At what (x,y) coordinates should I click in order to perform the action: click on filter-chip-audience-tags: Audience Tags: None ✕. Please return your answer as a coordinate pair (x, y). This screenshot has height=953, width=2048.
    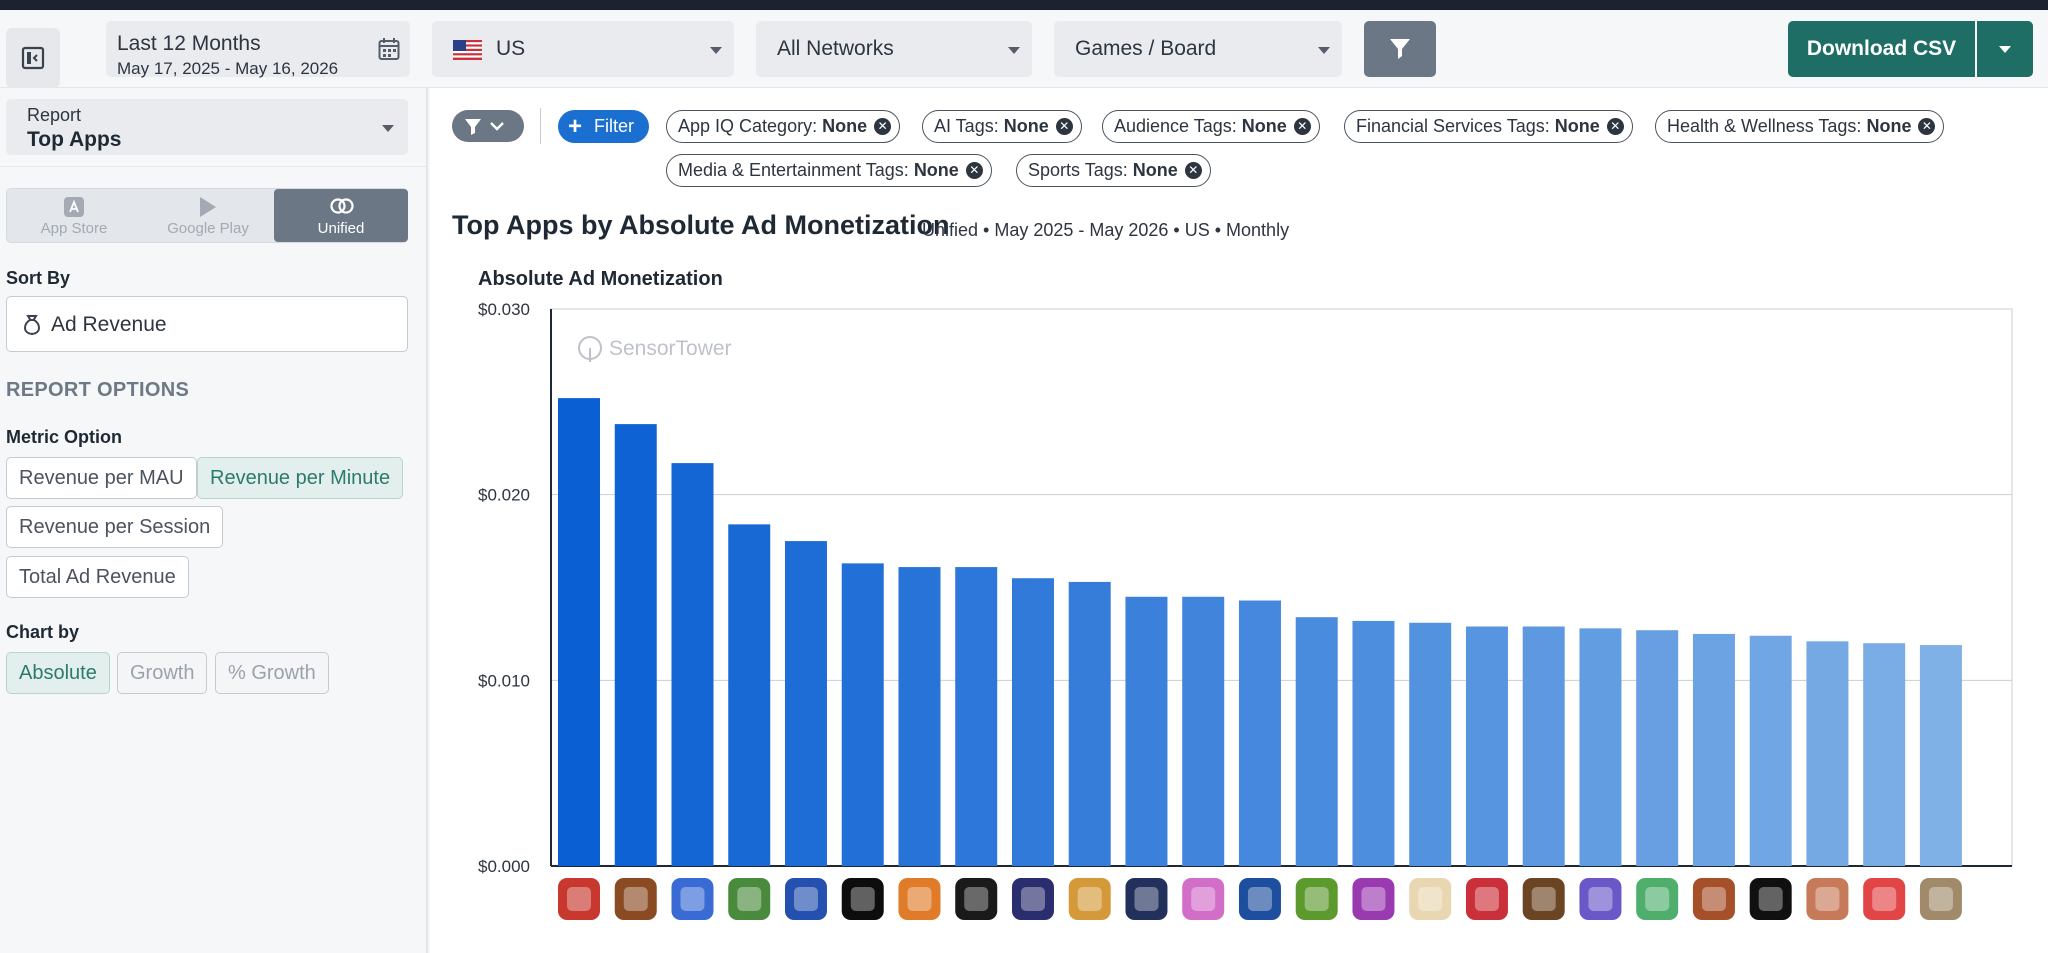
    Looking at the image, I should click on (1211, 126).